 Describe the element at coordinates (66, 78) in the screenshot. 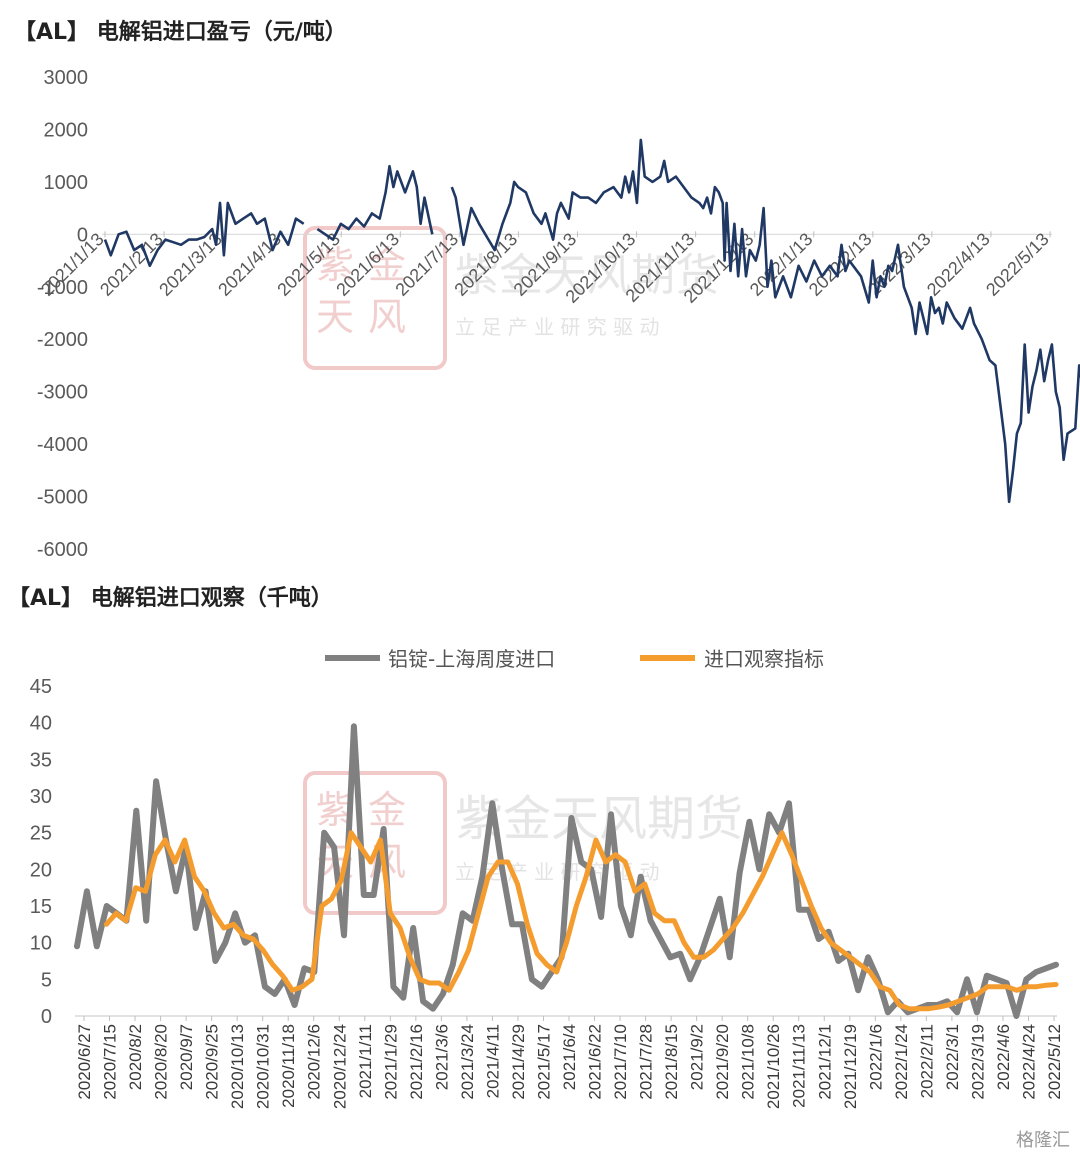

I see `y-tick-label: 3000` at that location.